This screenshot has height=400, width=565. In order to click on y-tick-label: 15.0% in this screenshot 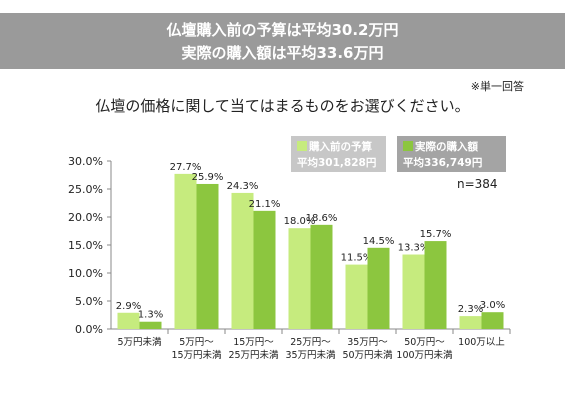, I will do `click(85, 245)`.